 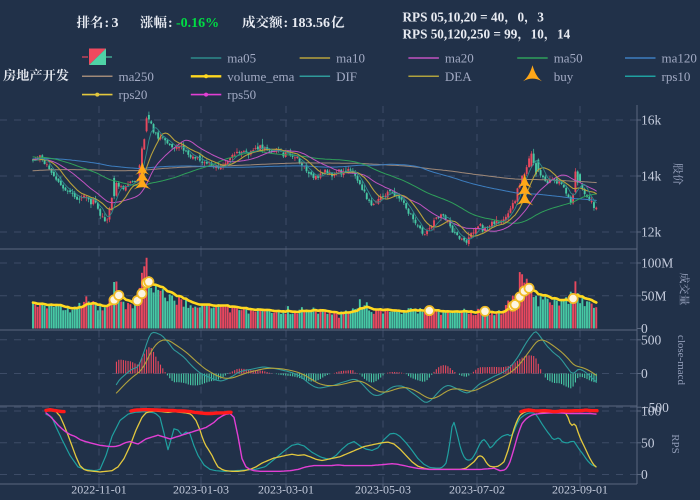 I want to click on svg-text: −500, so click(x=655, y=407).